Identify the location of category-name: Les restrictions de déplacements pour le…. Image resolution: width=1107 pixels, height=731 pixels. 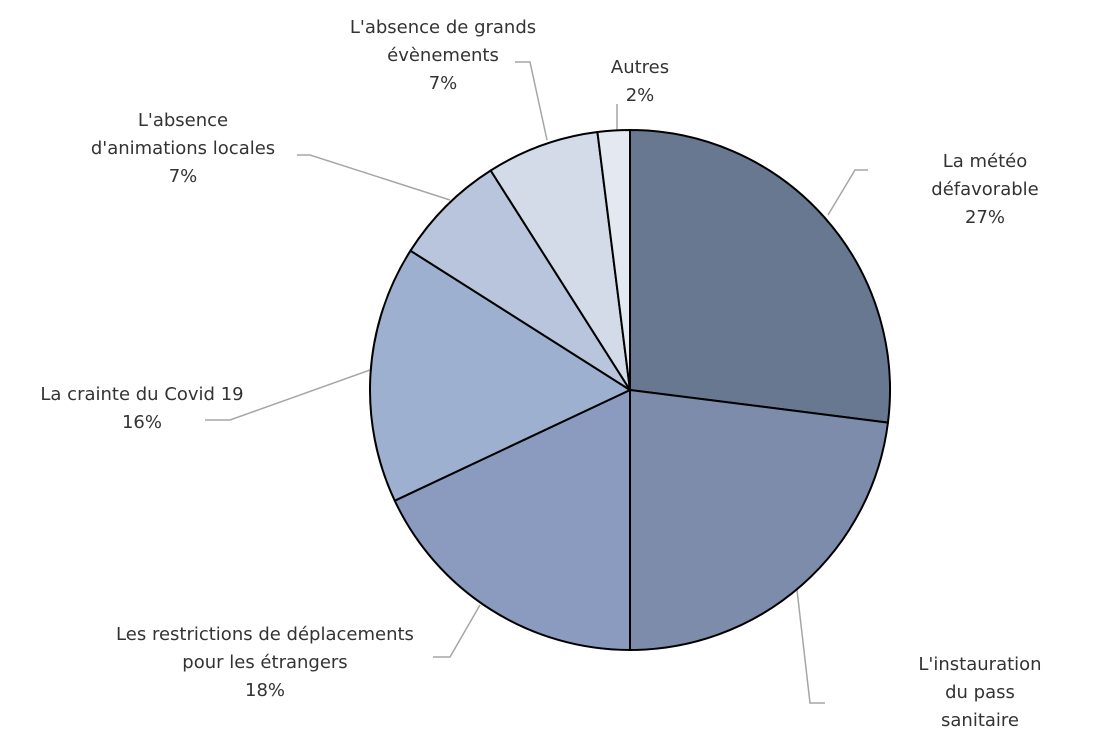
(265, 648).